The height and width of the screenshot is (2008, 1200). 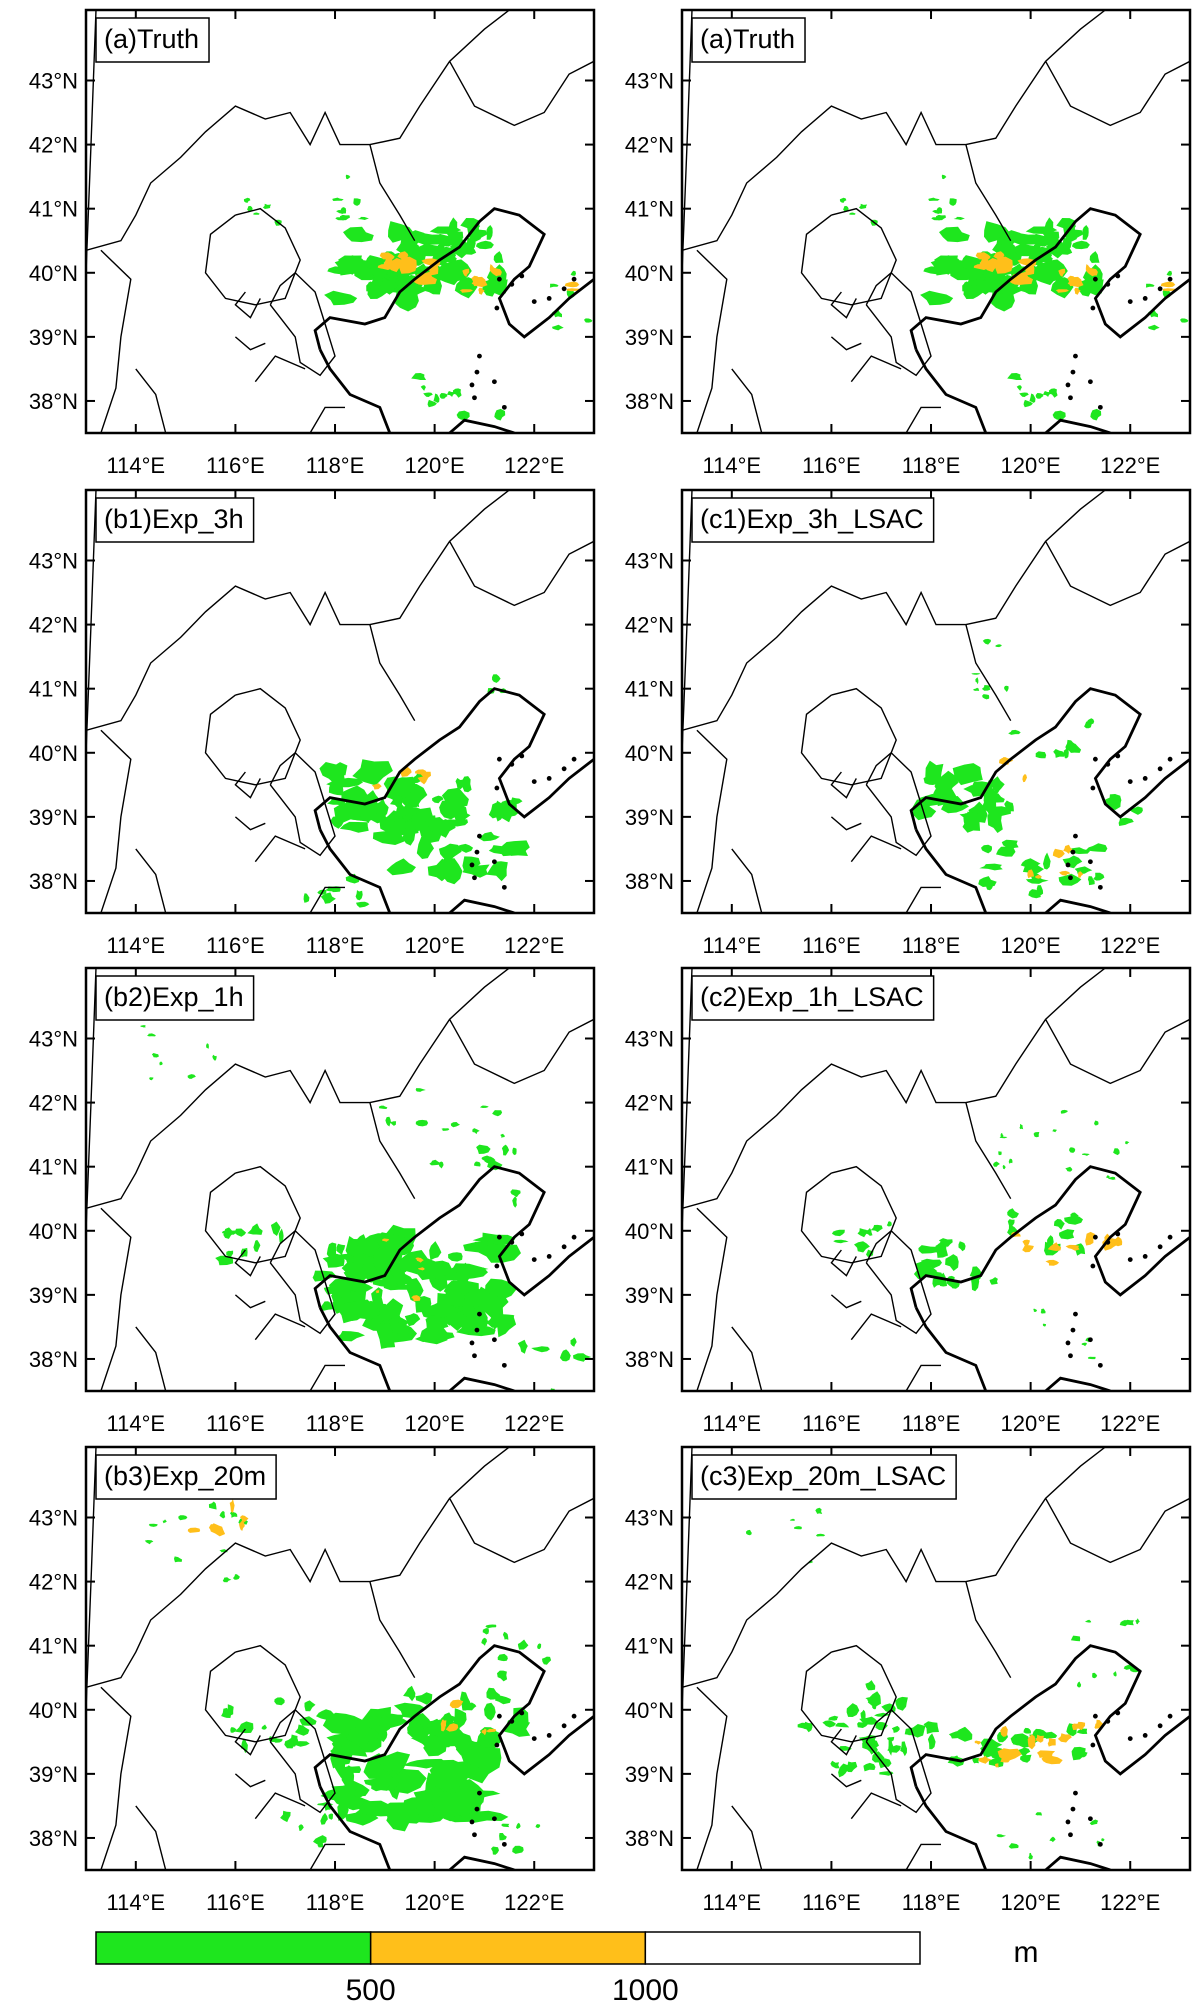 What do you see at coordinates (936, 701) in the screenshot?
I see `panel-background` at bounding box center [936, 701].